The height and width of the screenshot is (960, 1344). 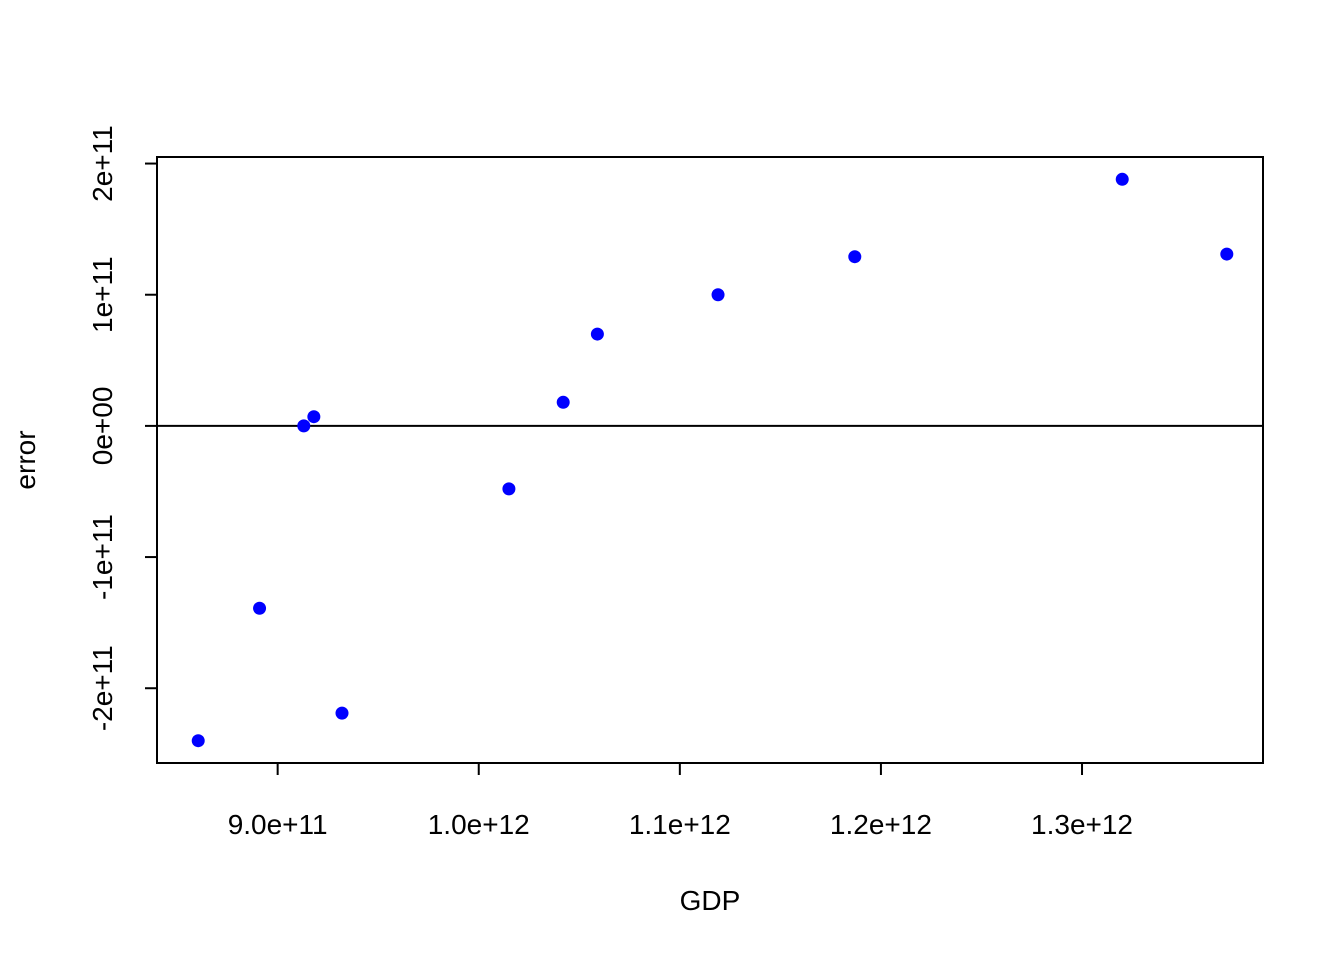 What do you see at coordinates (680, 801) in the screenshot?
I see `x-axis: 9.0e+11 1.0e+12 1.1e+12 1.2e+12 1.3e+12` at bounding box center [680, 801].